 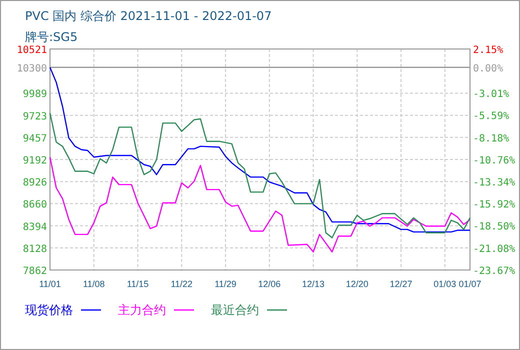 I want to click on x-tick-label: 01/03, so click(x=445, y=284).